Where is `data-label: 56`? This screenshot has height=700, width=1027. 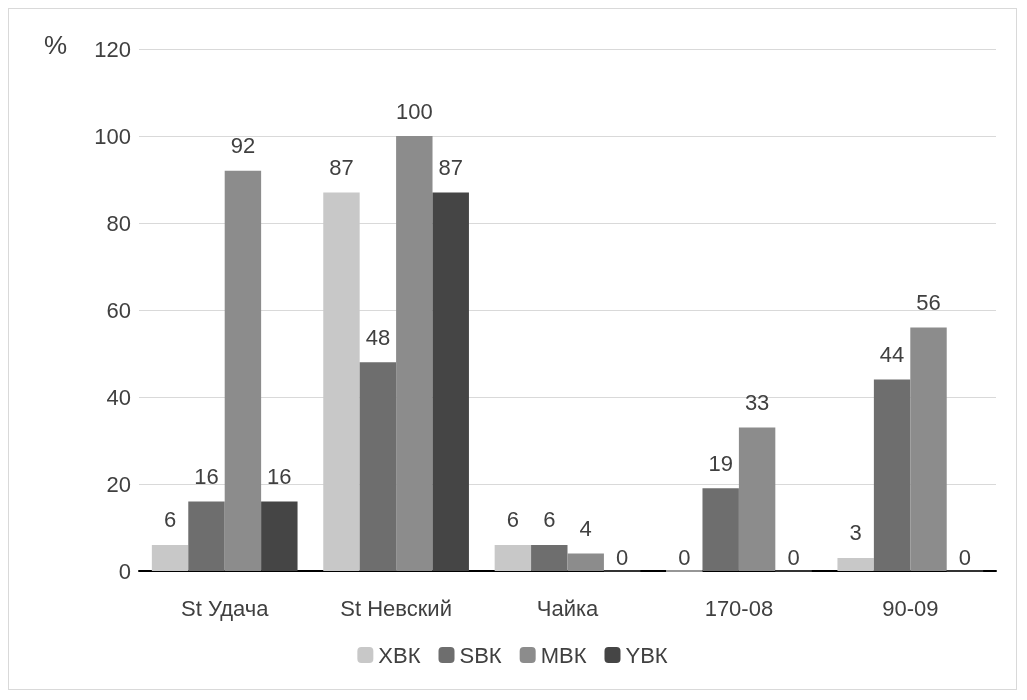 data-label: 56 is located at coordinates (928, 302).